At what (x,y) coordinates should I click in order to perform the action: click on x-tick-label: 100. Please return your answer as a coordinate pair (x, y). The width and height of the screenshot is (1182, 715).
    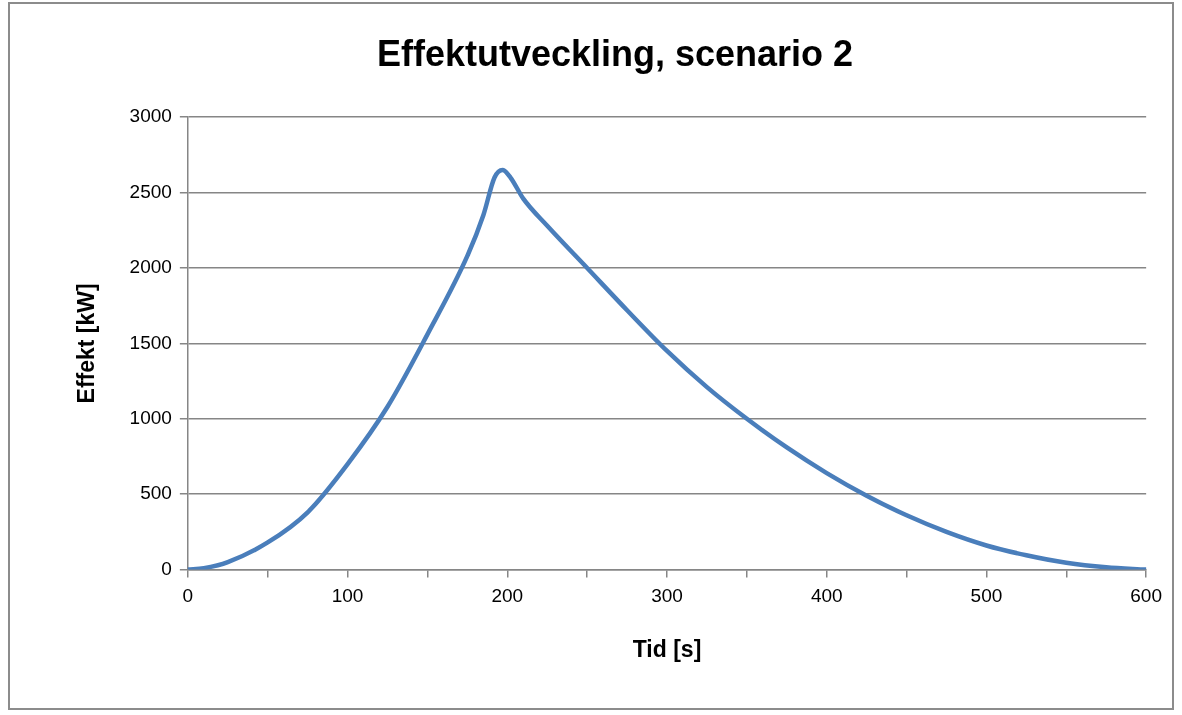
    Looking at the image, I should click on (347, 596).